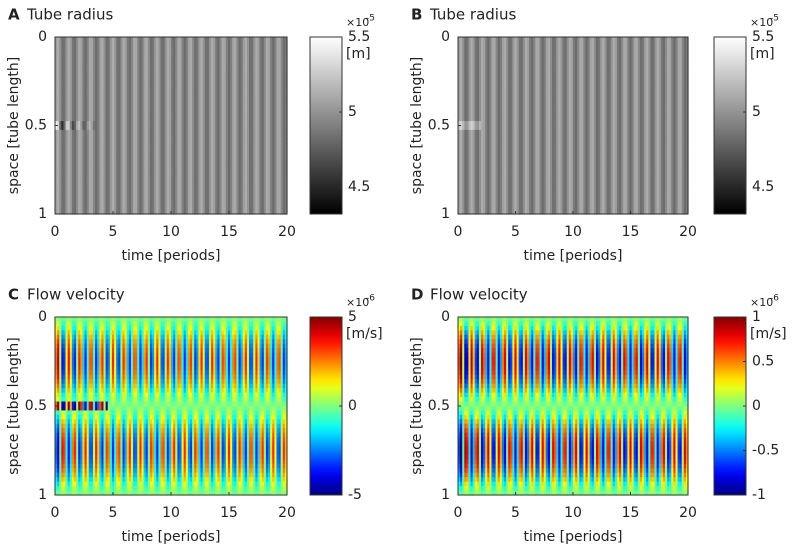 This screenshot has width=802, height=547. I want to click on x-tick-label: 20, so click(287, 232).